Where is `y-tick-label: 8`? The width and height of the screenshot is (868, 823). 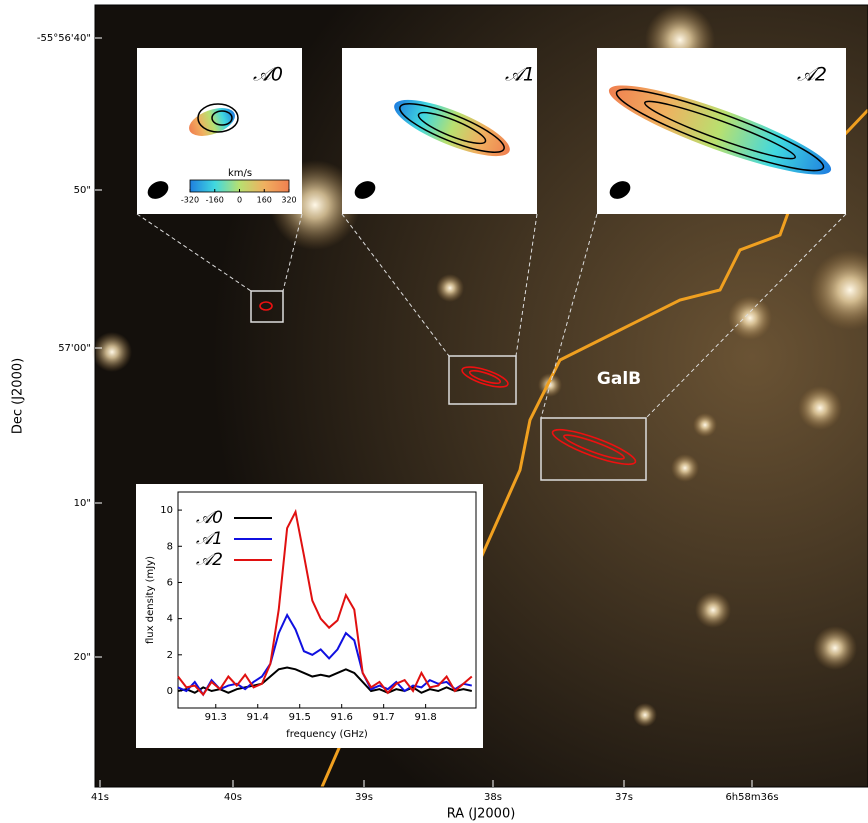
y-tick-label: 8 is located at coordinates (170, 546).